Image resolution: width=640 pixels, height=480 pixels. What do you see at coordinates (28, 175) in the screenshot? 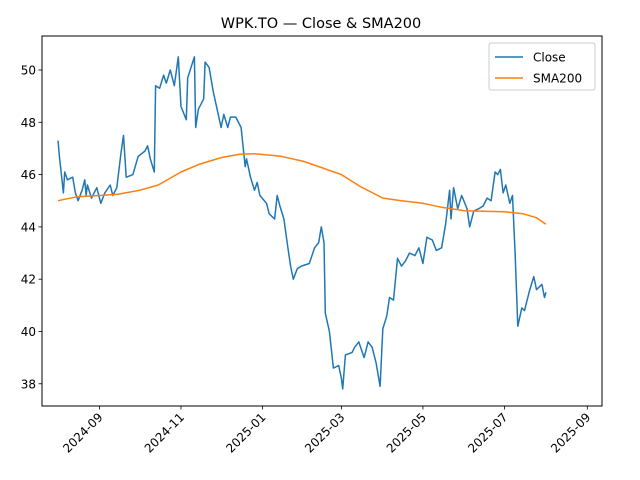
I see `y-tick-label: 46` at bounding box center [28, 175].